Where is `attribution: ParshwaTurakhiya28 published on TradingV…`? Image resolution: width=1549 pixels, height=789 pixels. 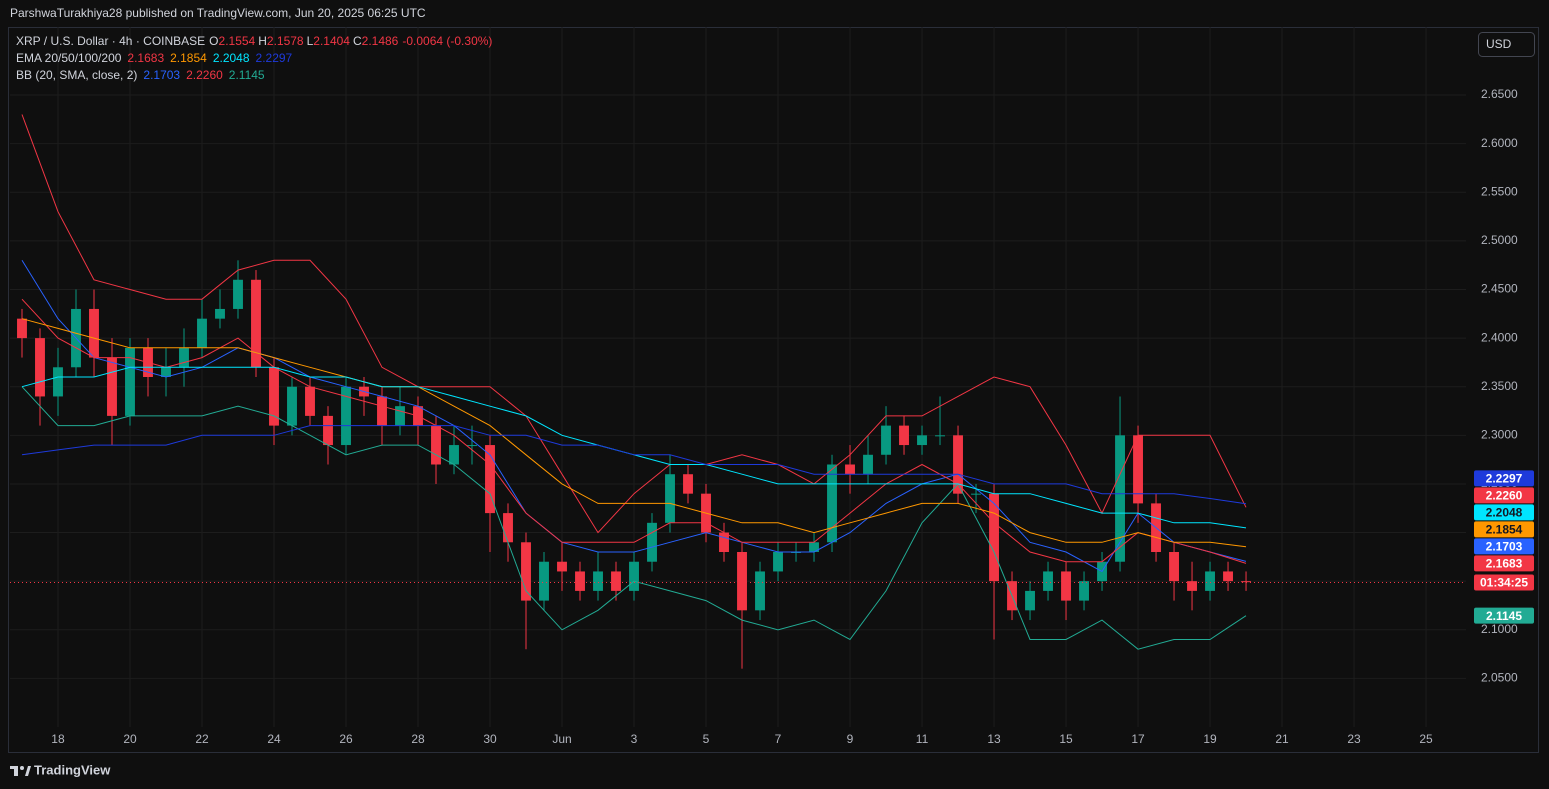
attribution: ParshwaTurakhiya28 published on TradingV… is located at coordinates (218, 13).